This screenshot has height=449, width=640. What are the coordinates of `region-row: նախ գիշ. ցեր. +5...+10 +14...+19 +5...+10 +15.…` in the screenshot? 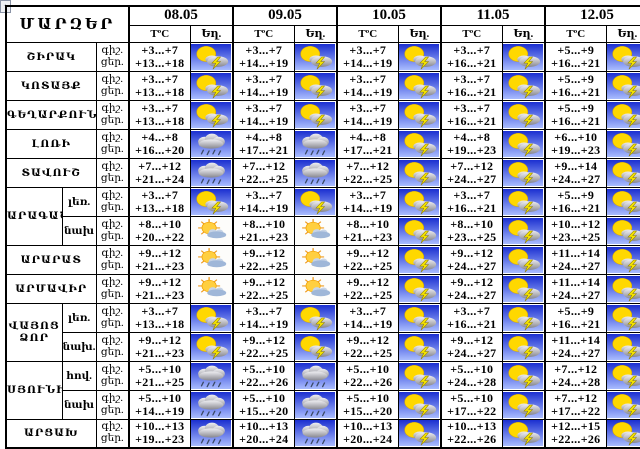 It's located at (323, 404).